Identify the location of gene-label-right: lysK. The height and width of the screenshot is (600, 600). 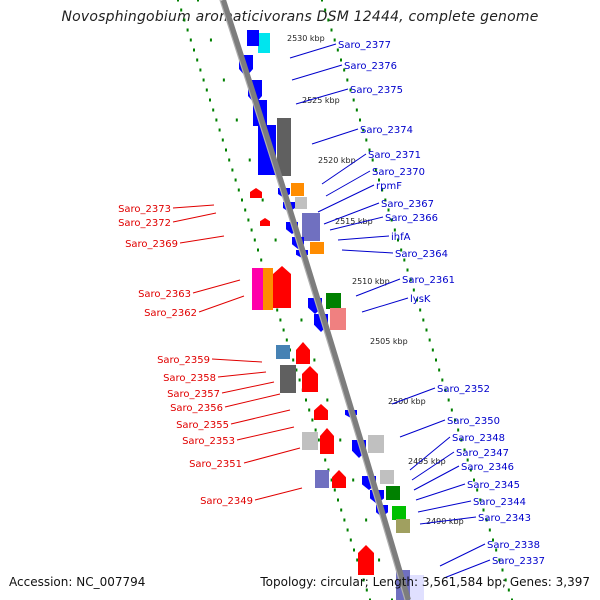
(420, 299).